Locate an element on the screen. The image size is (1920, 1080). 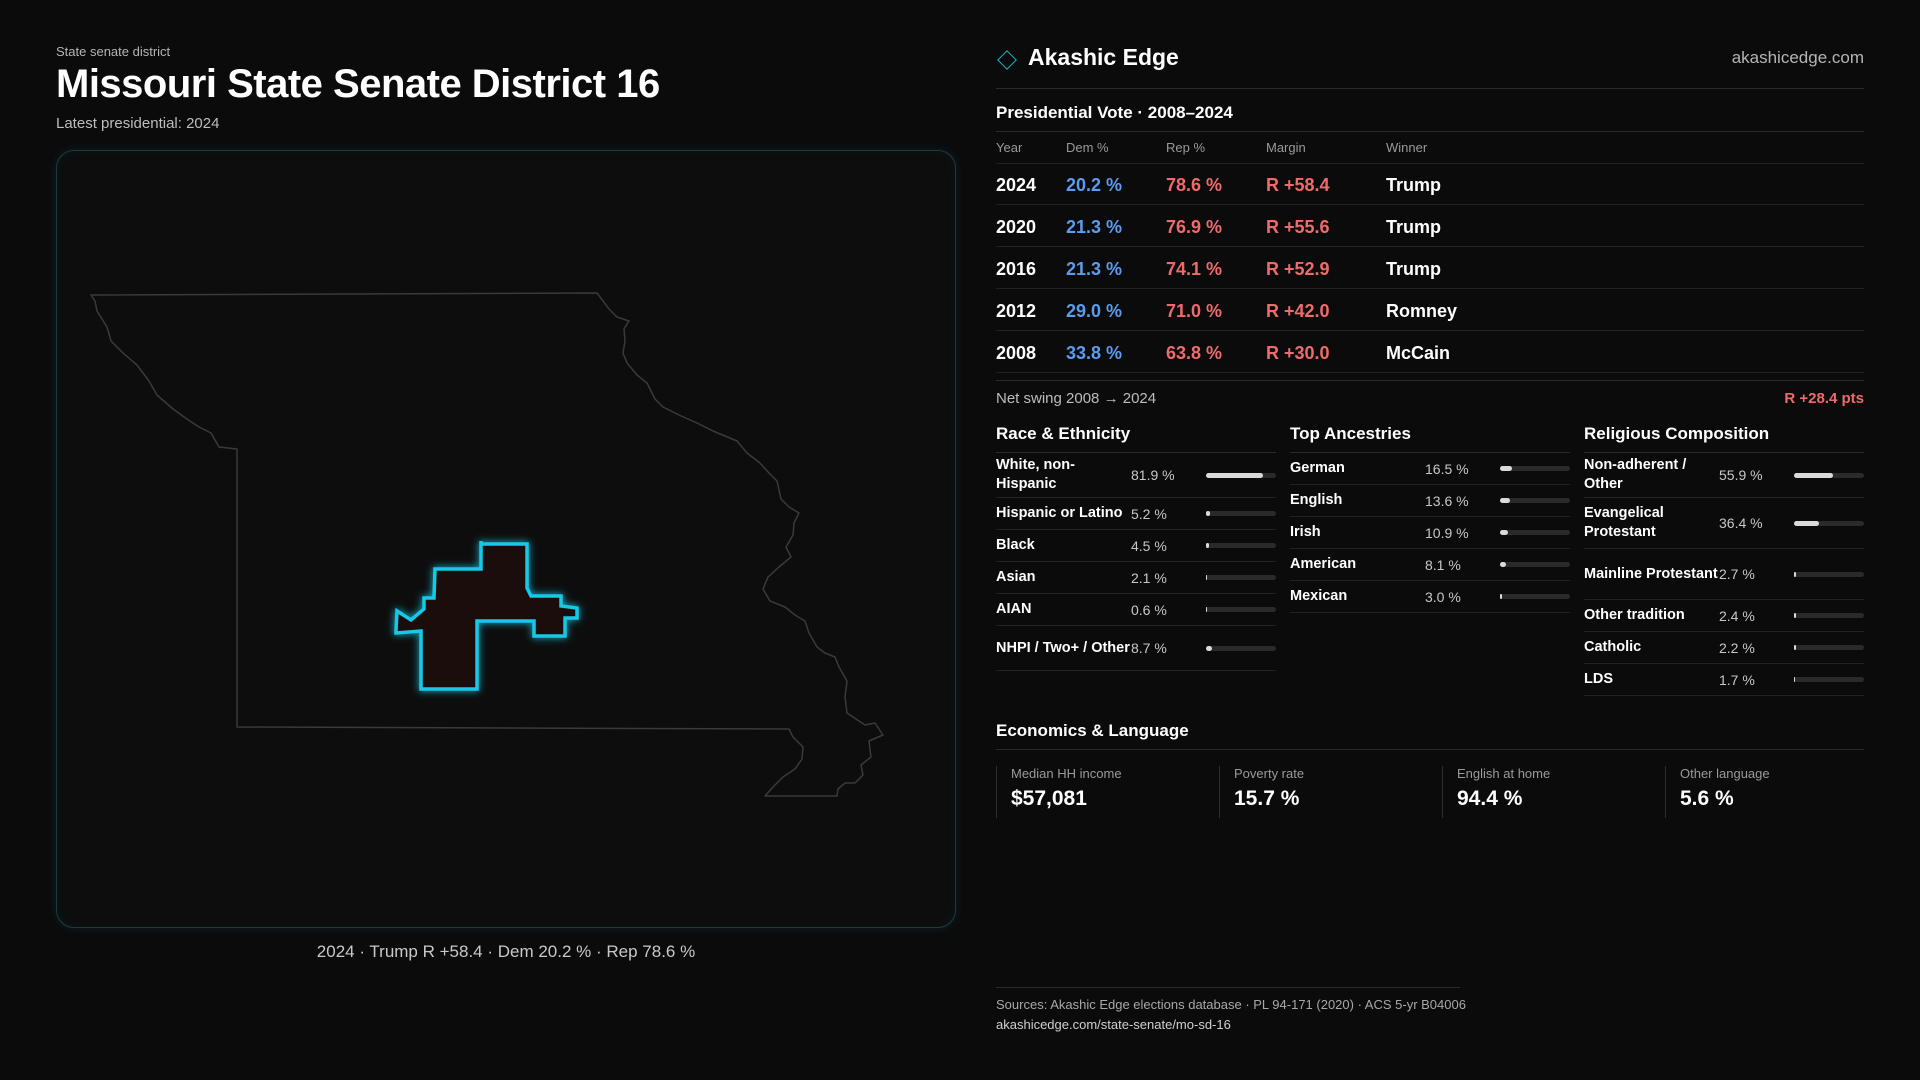
table-row: 2024 20.2 % 78.6 % R +58.4 Trump is located at coordinates (1430, 184).